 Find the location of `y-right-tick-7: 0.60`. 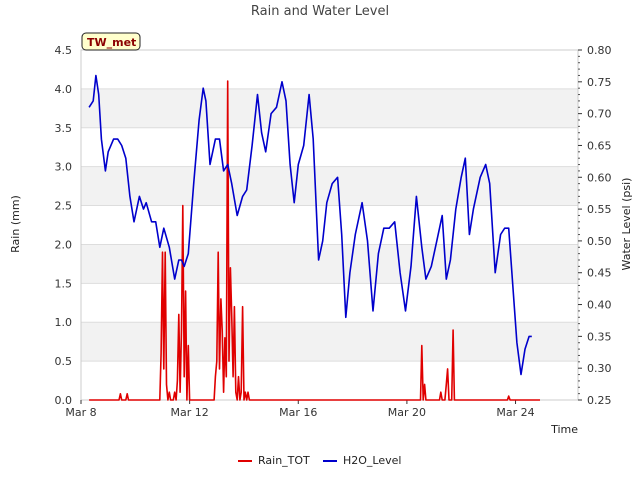

y-right-tick-7: 0.60 is located at coordinates (599, 177).